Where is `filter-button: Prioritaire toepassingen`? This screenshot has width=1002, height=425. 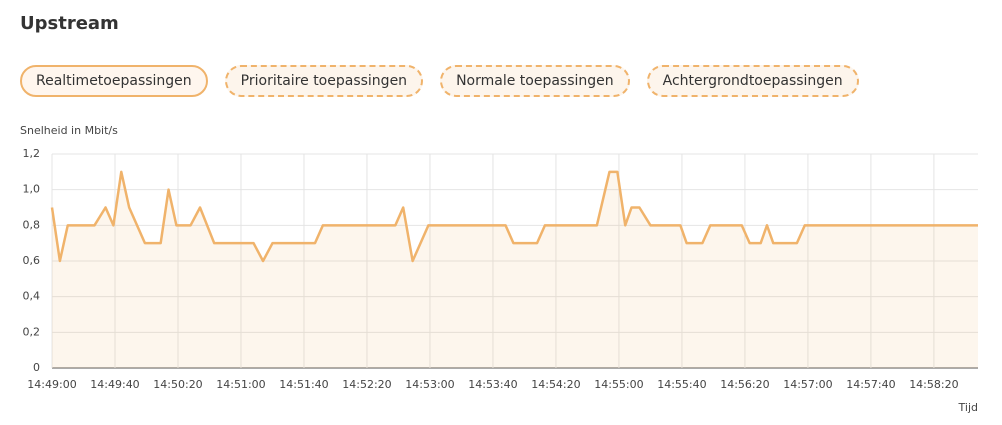
filter-button: Prioritaire toepassingen is located at coordinates (324, 81).